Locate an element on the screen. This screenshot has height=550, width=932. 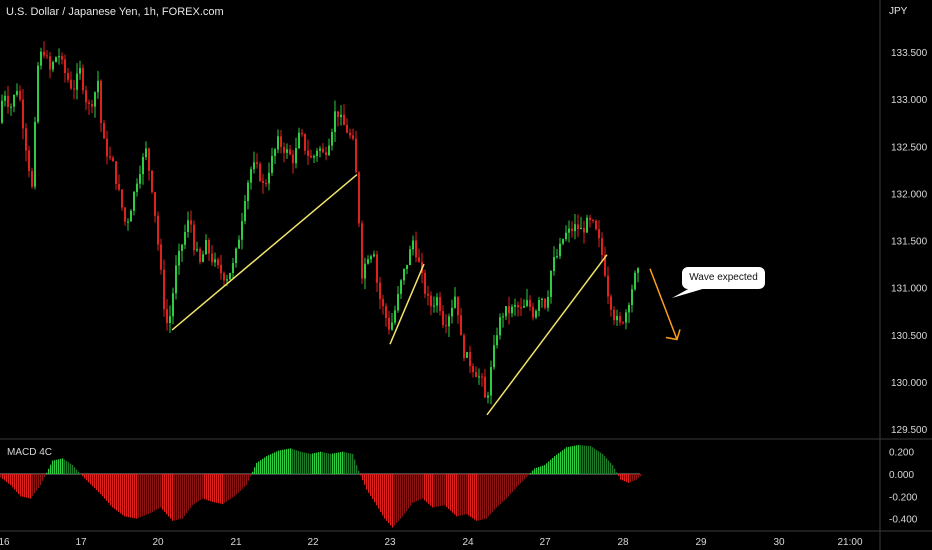
arrow-head is located at coordinates (673, 335).